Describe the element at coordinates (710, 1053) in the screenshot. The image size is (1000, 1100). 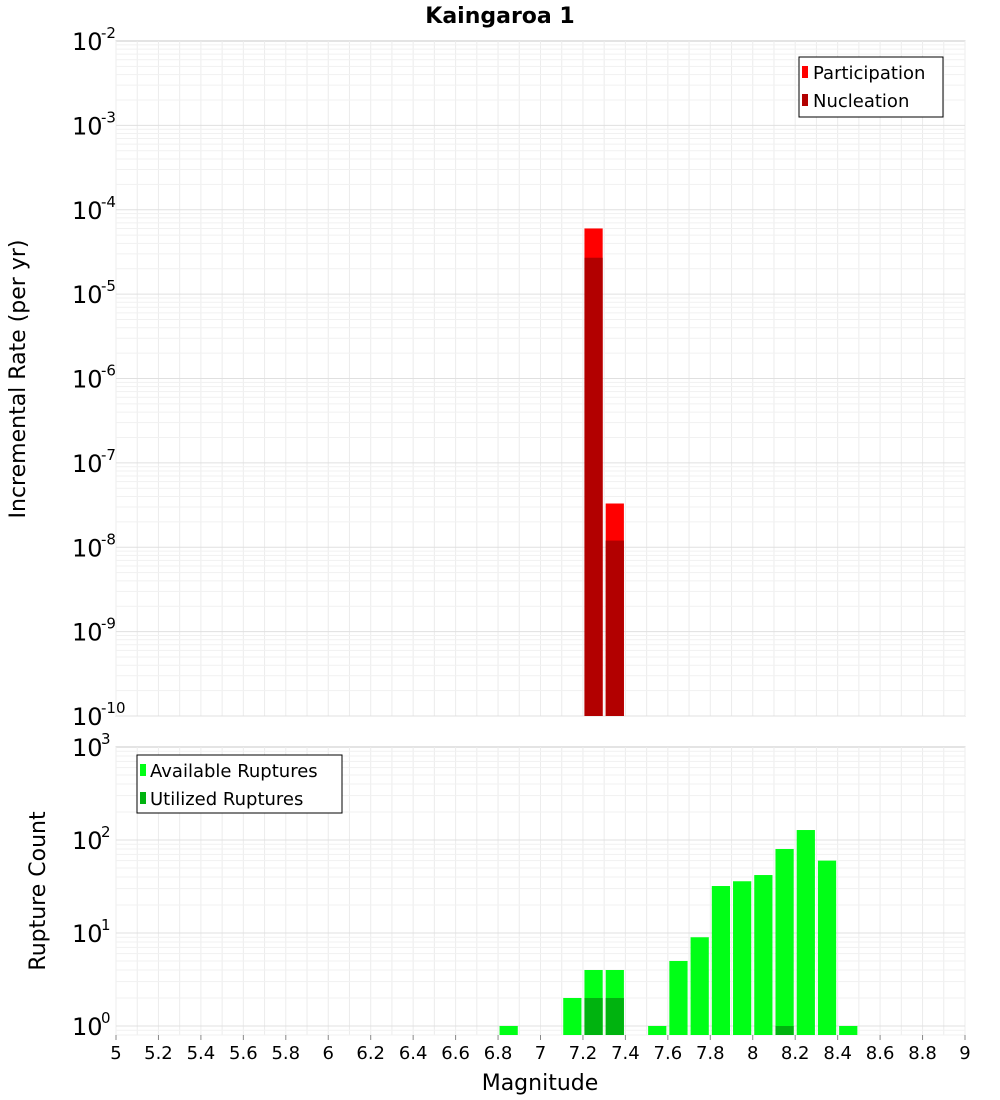
I see `x-tick-label-14: 7.8` at that location.